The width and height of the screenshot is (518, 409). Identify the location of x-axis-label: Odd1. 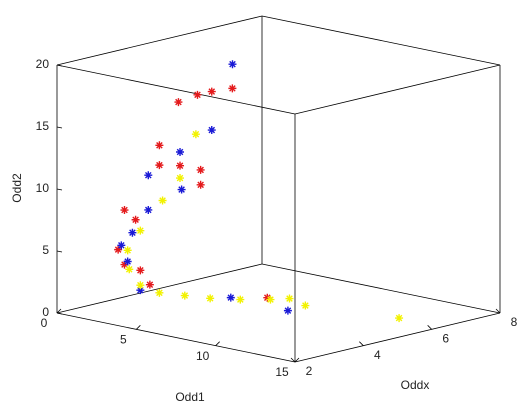
(190, 397).